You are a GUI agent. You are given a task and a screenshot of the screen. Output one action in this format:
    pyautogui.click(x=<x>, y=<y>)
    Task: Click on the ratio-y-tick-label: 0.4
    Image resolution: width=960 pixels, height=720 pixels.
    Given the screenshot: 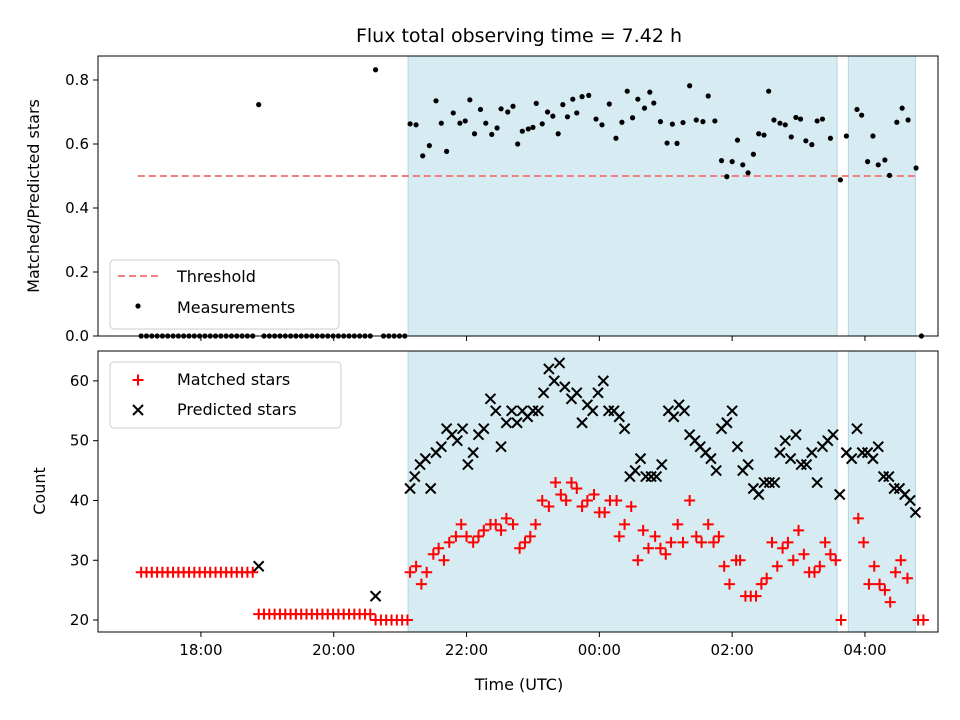 What is the action you would take?
    pyautogui.click(x=77, y=208)
    